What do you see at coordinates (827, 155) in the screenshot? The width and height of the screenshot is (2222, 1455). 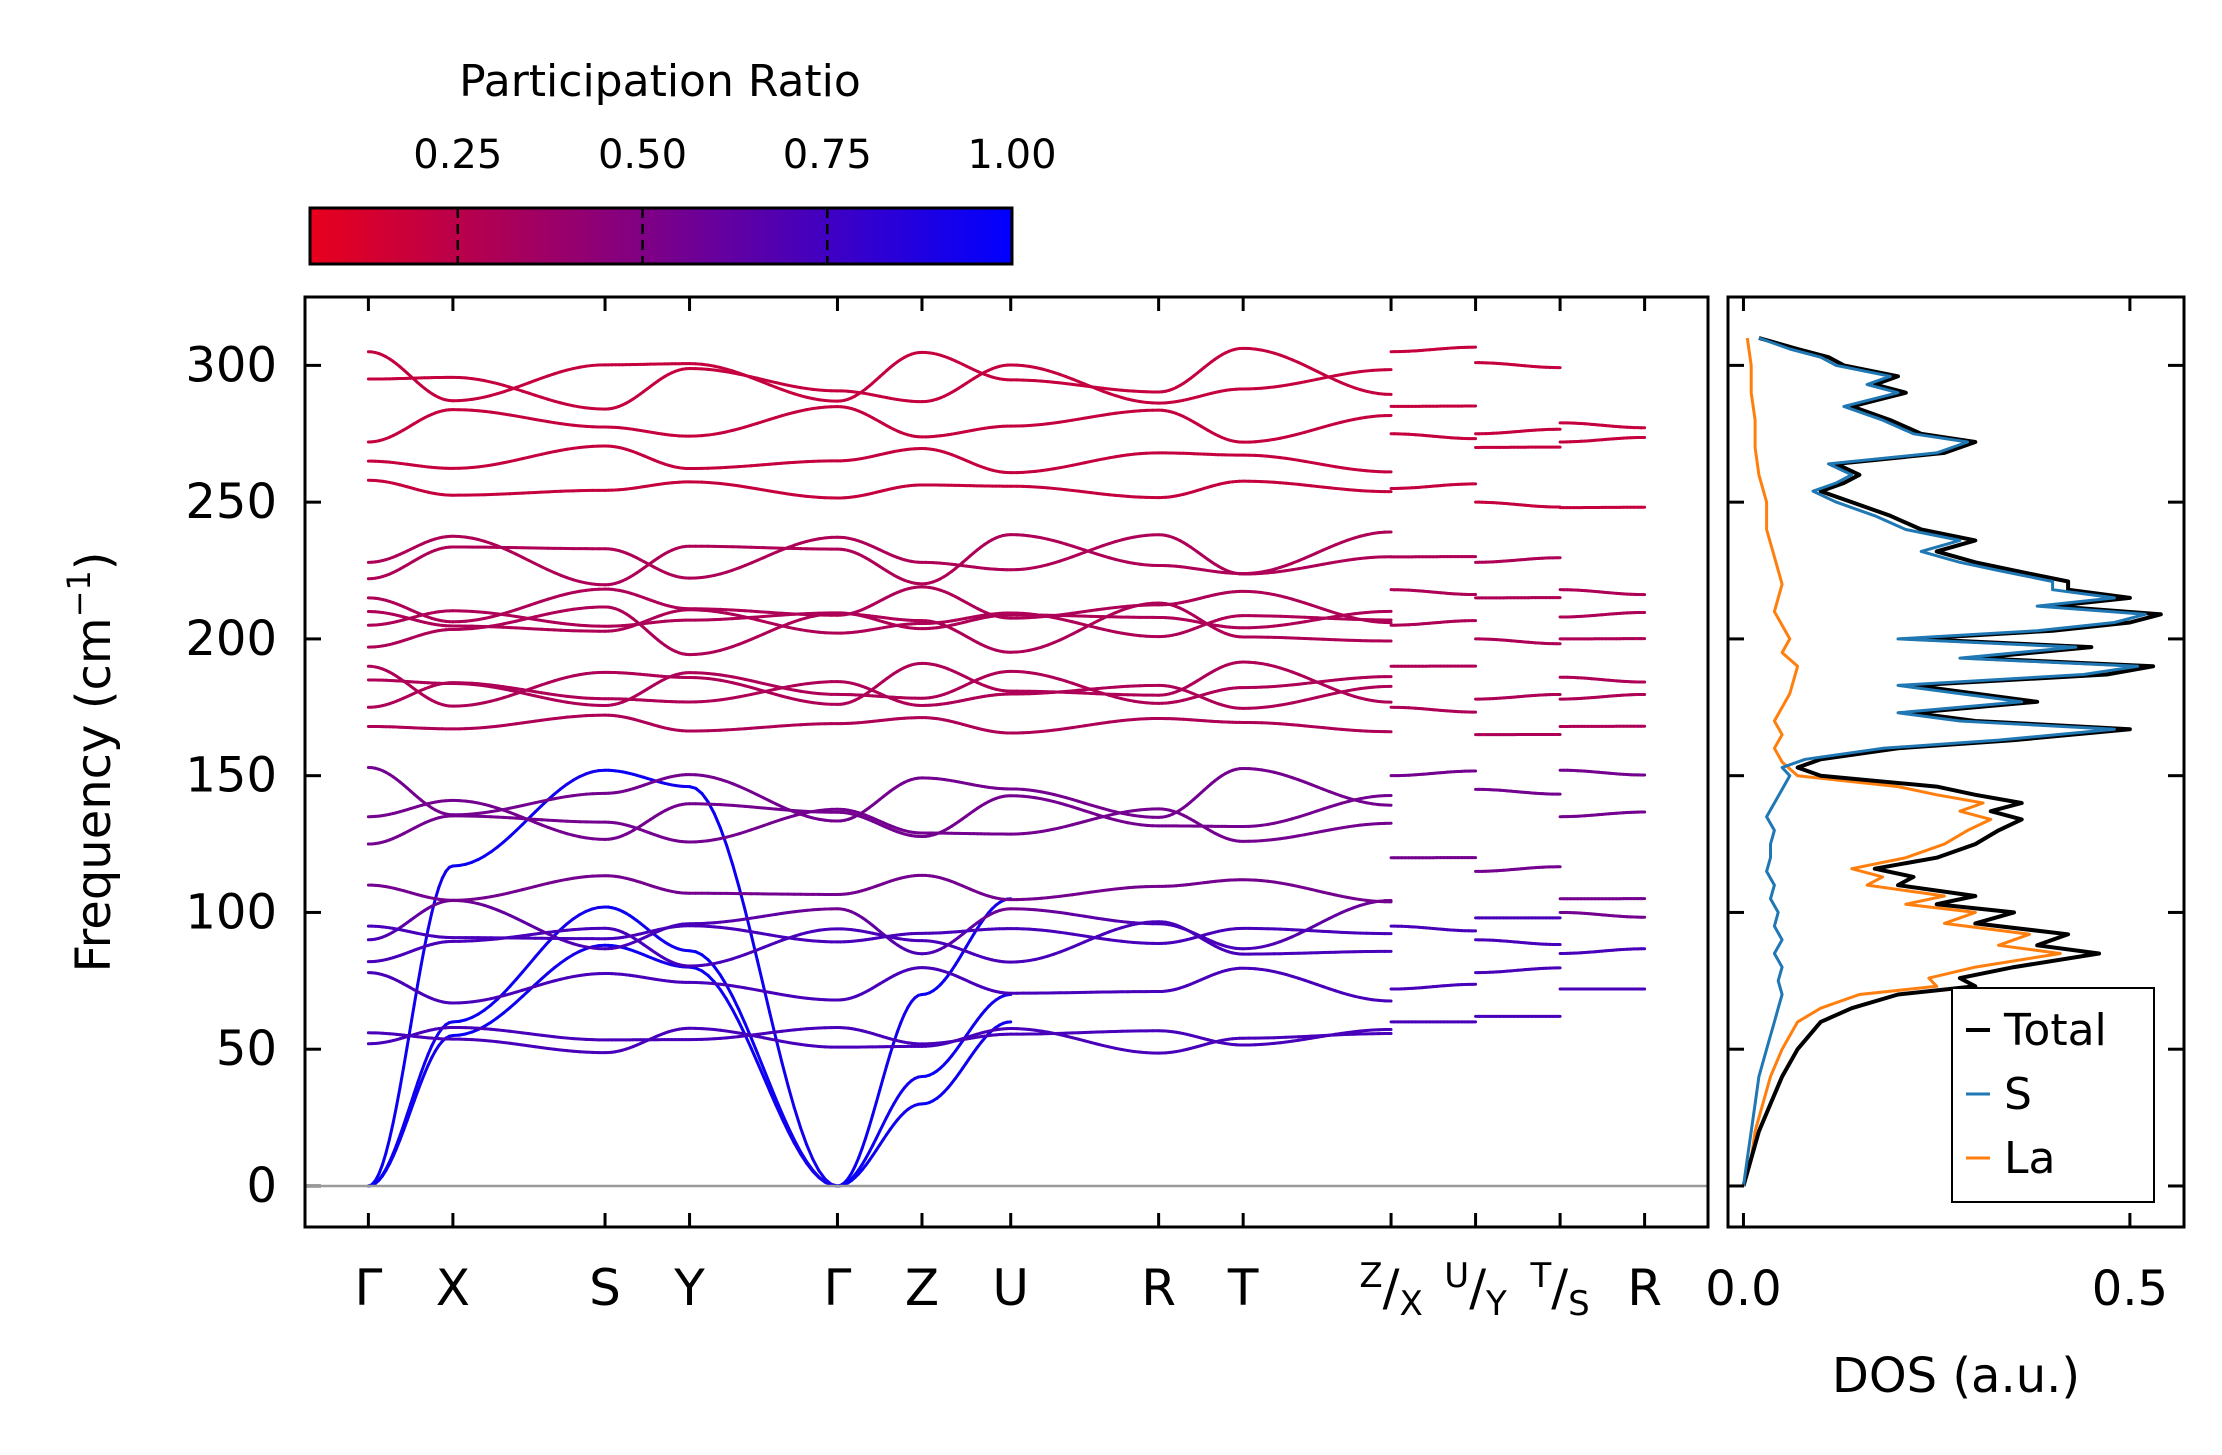 I see `colorbar-tick-label: 0.75` at bounding box center [827, 155].